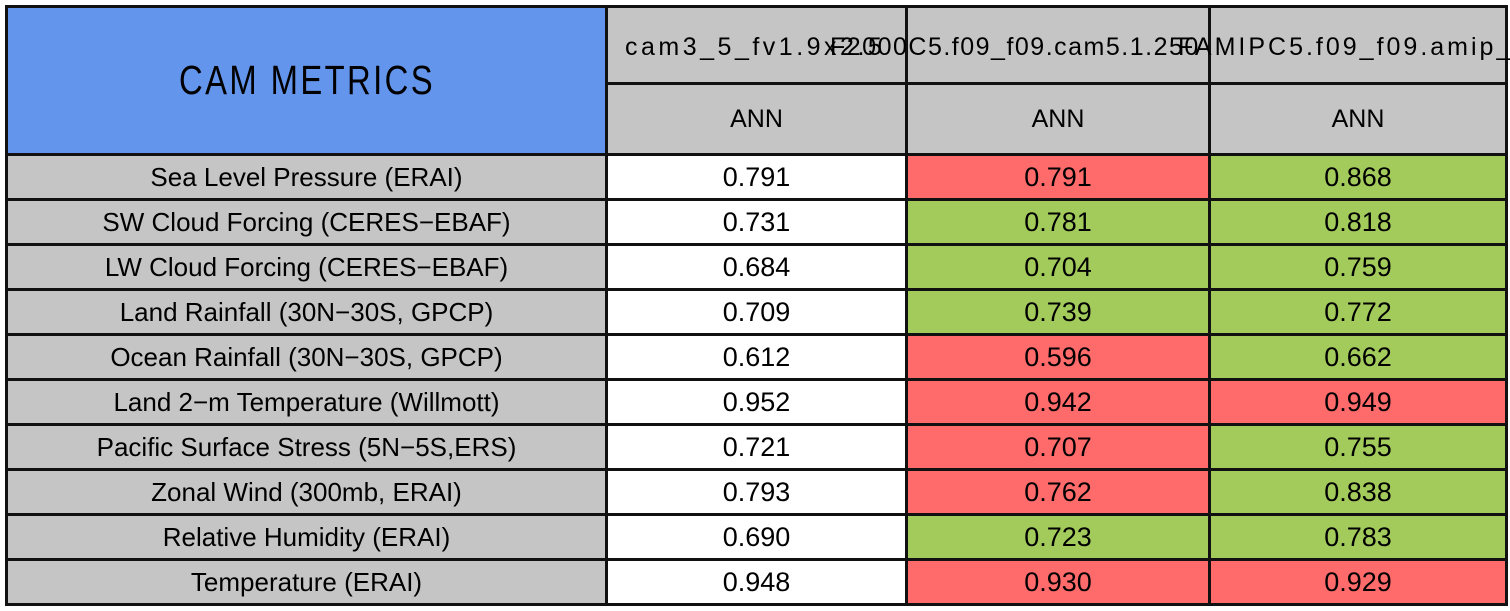 This screenshot has width=1510, height=611. Describe the element at coordinates (1058, 582) in the screenshot. I see `metric-value: 0.930` at that location.